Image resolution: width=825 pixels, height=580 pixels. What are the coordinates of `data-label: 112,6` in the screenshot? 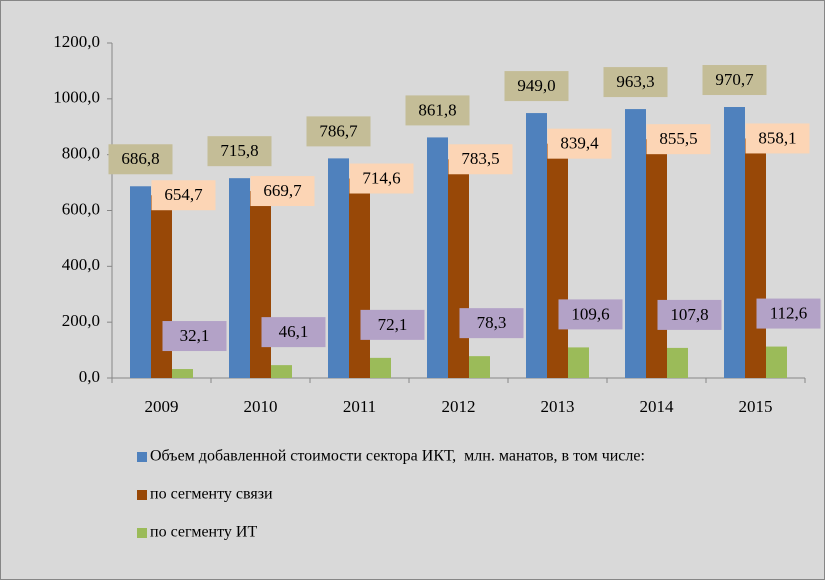 It's located at (789, 312).